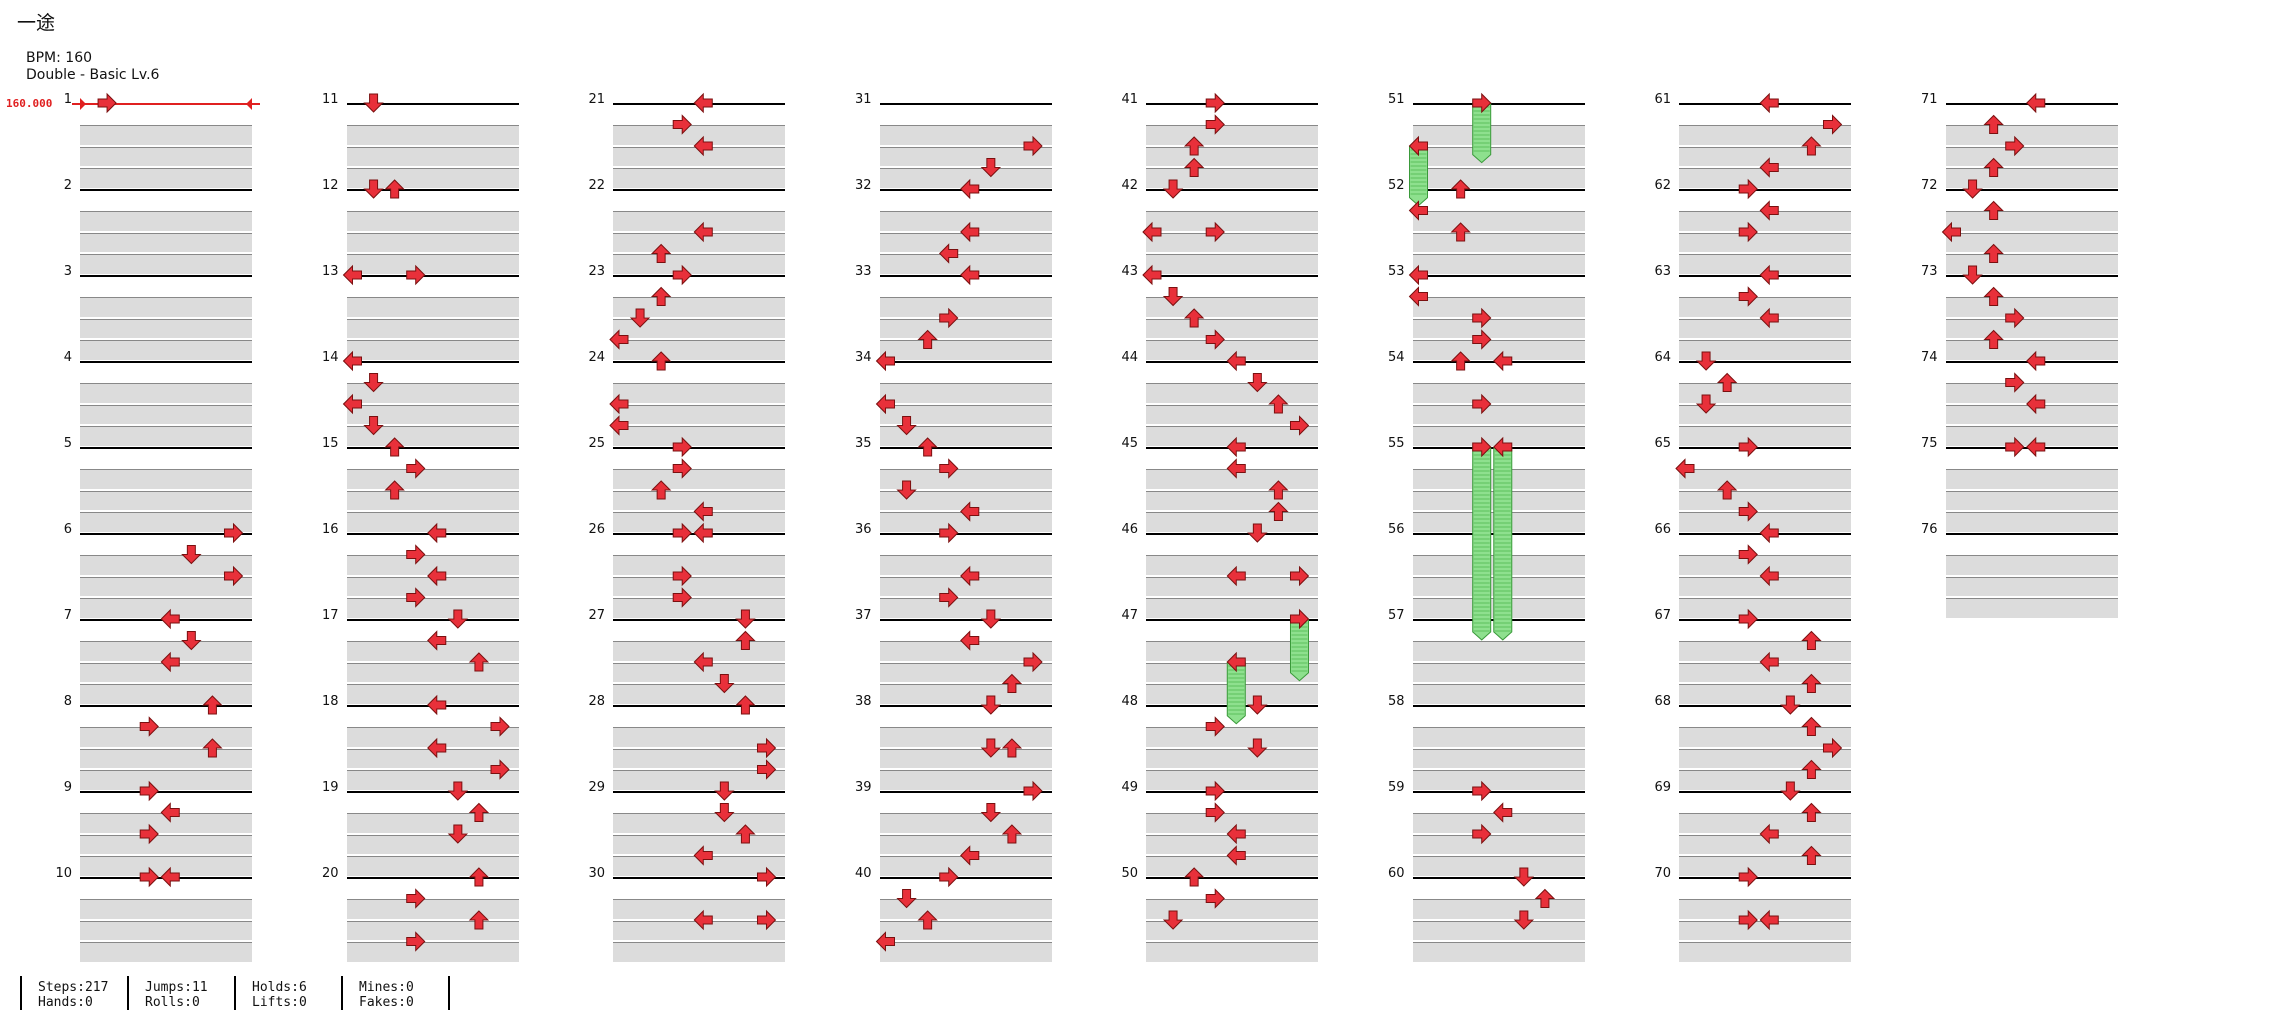  I want to click on stat-fakes: Fakes:0, so click(386, 1002).